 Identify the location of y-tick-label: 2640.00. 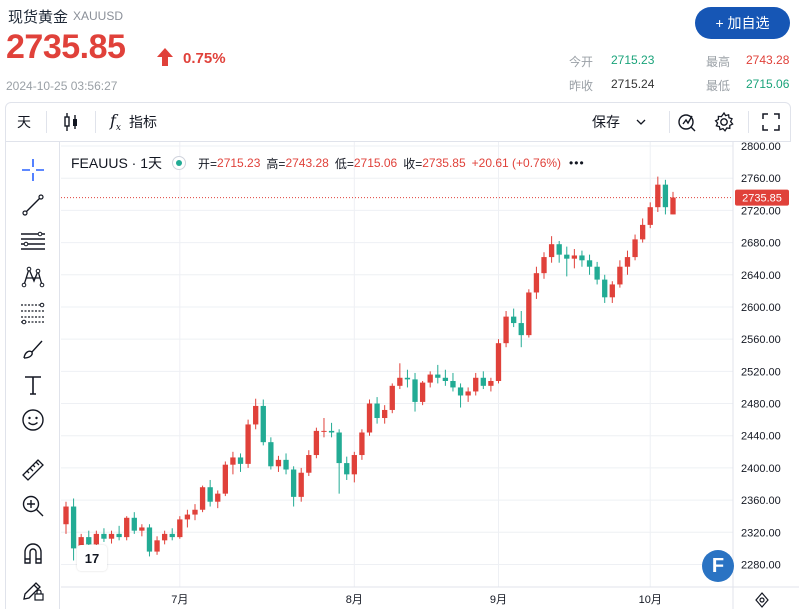
(761, 276).